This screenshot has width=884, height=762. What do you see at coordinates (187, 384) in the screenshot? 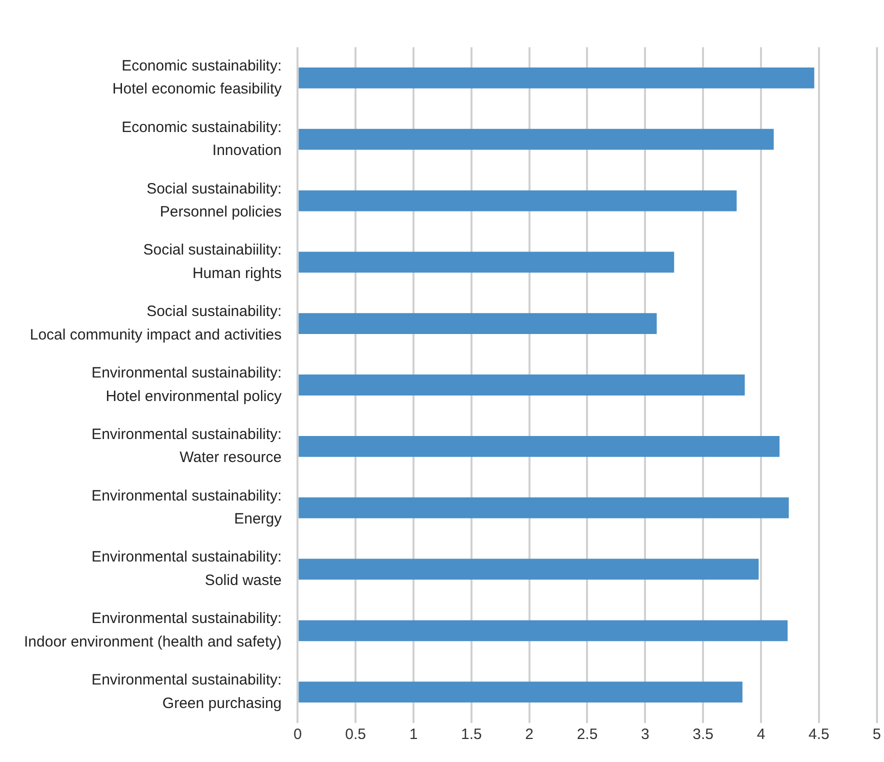
I see `y-tick-label: Environmental sustainability: Hotel environmental policy` at bounding box center [187, 384].